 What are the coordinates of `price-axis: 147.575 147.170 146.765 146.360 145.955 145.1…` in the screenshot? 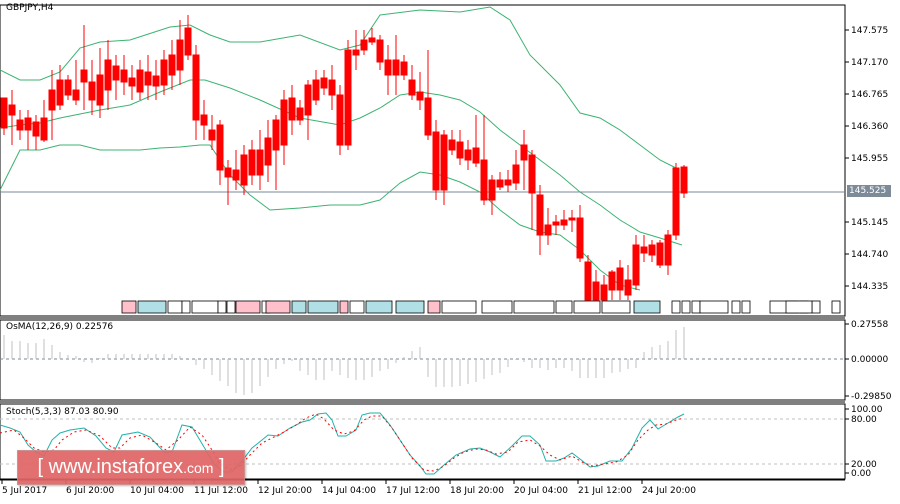 It's located at (866, 159).